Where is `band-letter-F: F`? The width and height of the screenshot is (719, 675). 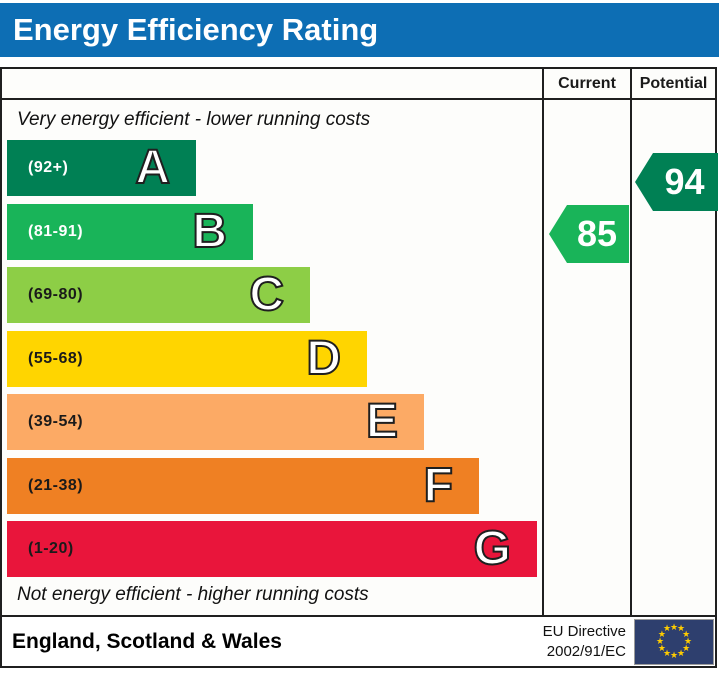 band-letter-F: F is located at coordinates (438, 485).